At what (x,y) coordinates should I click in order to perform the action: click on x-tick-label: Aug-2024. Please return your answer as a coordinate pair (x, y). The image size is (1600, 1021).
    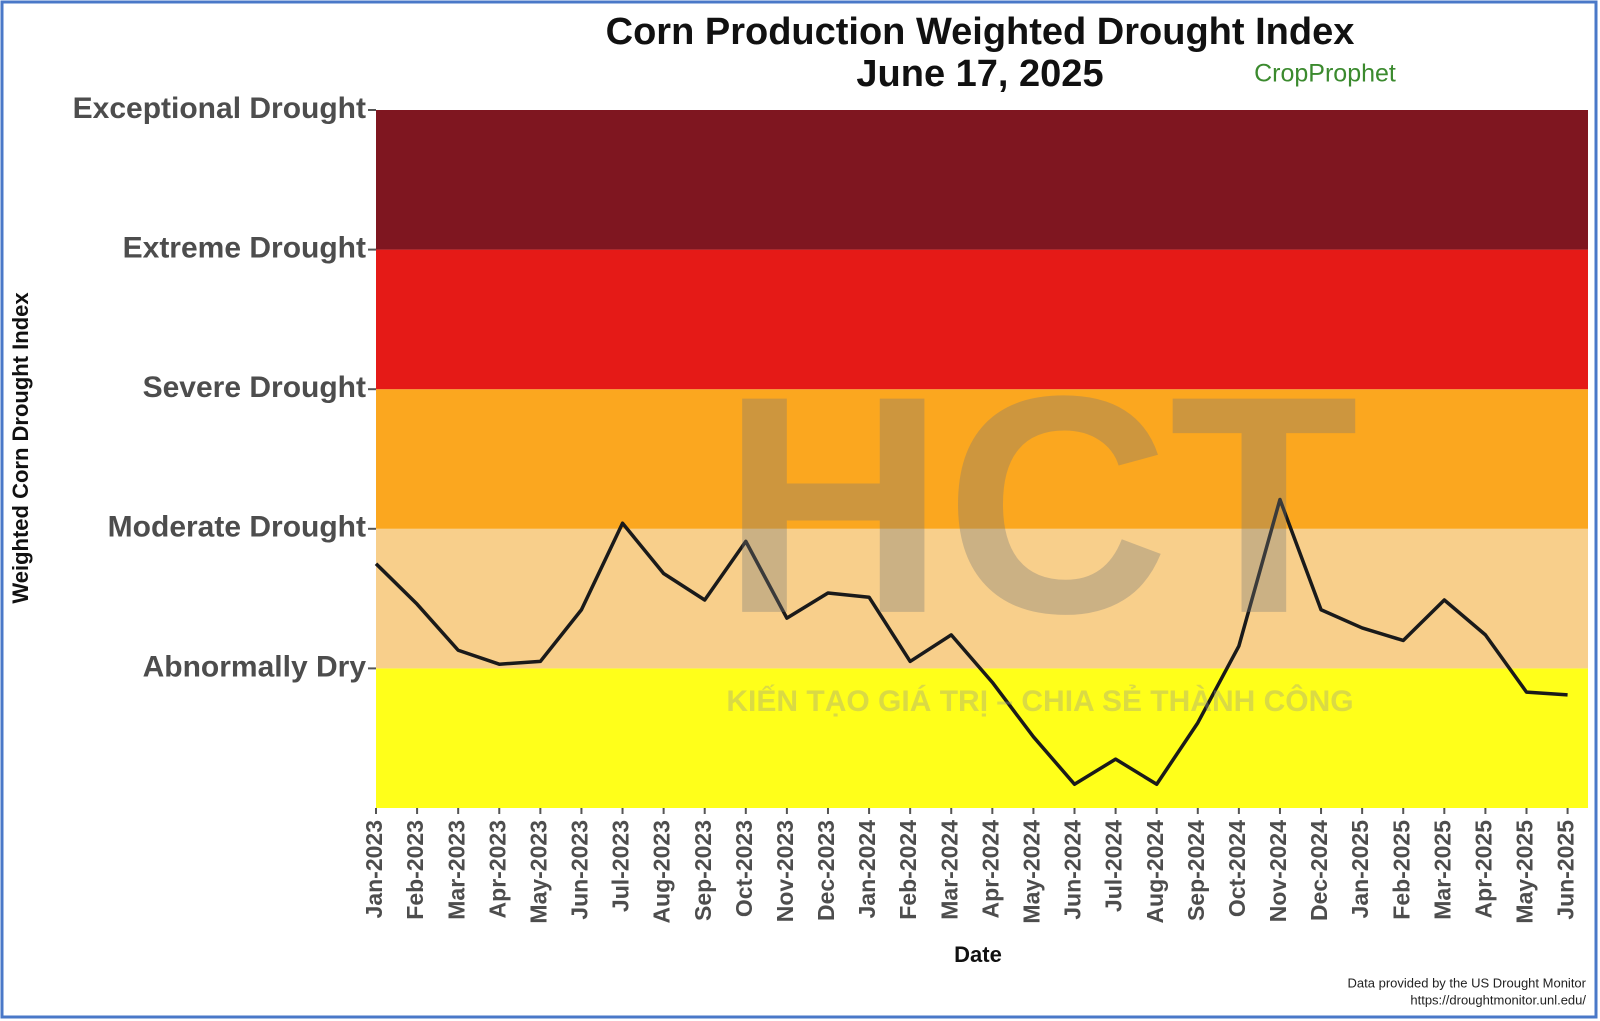
    Looking at the image, I should click on (1155, 872).